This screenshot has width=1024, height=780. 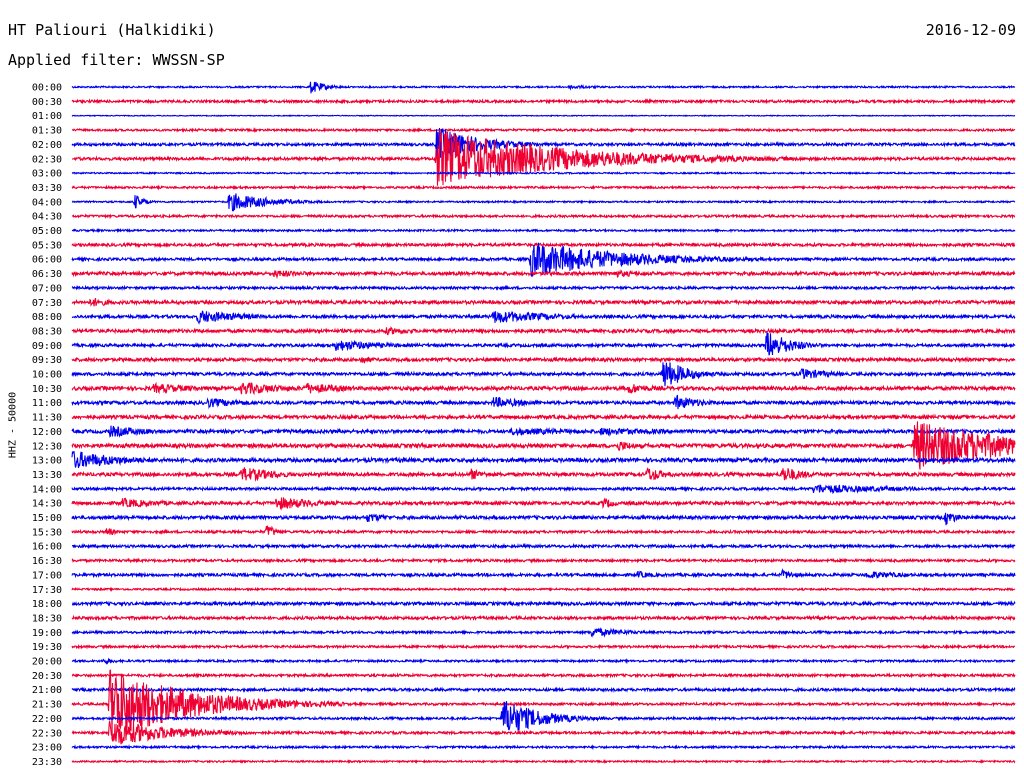 What do you see at coordinates (47, 748) in the screenshot?
I see `row-time-label: 23:00` at bounding box center [47, 748].